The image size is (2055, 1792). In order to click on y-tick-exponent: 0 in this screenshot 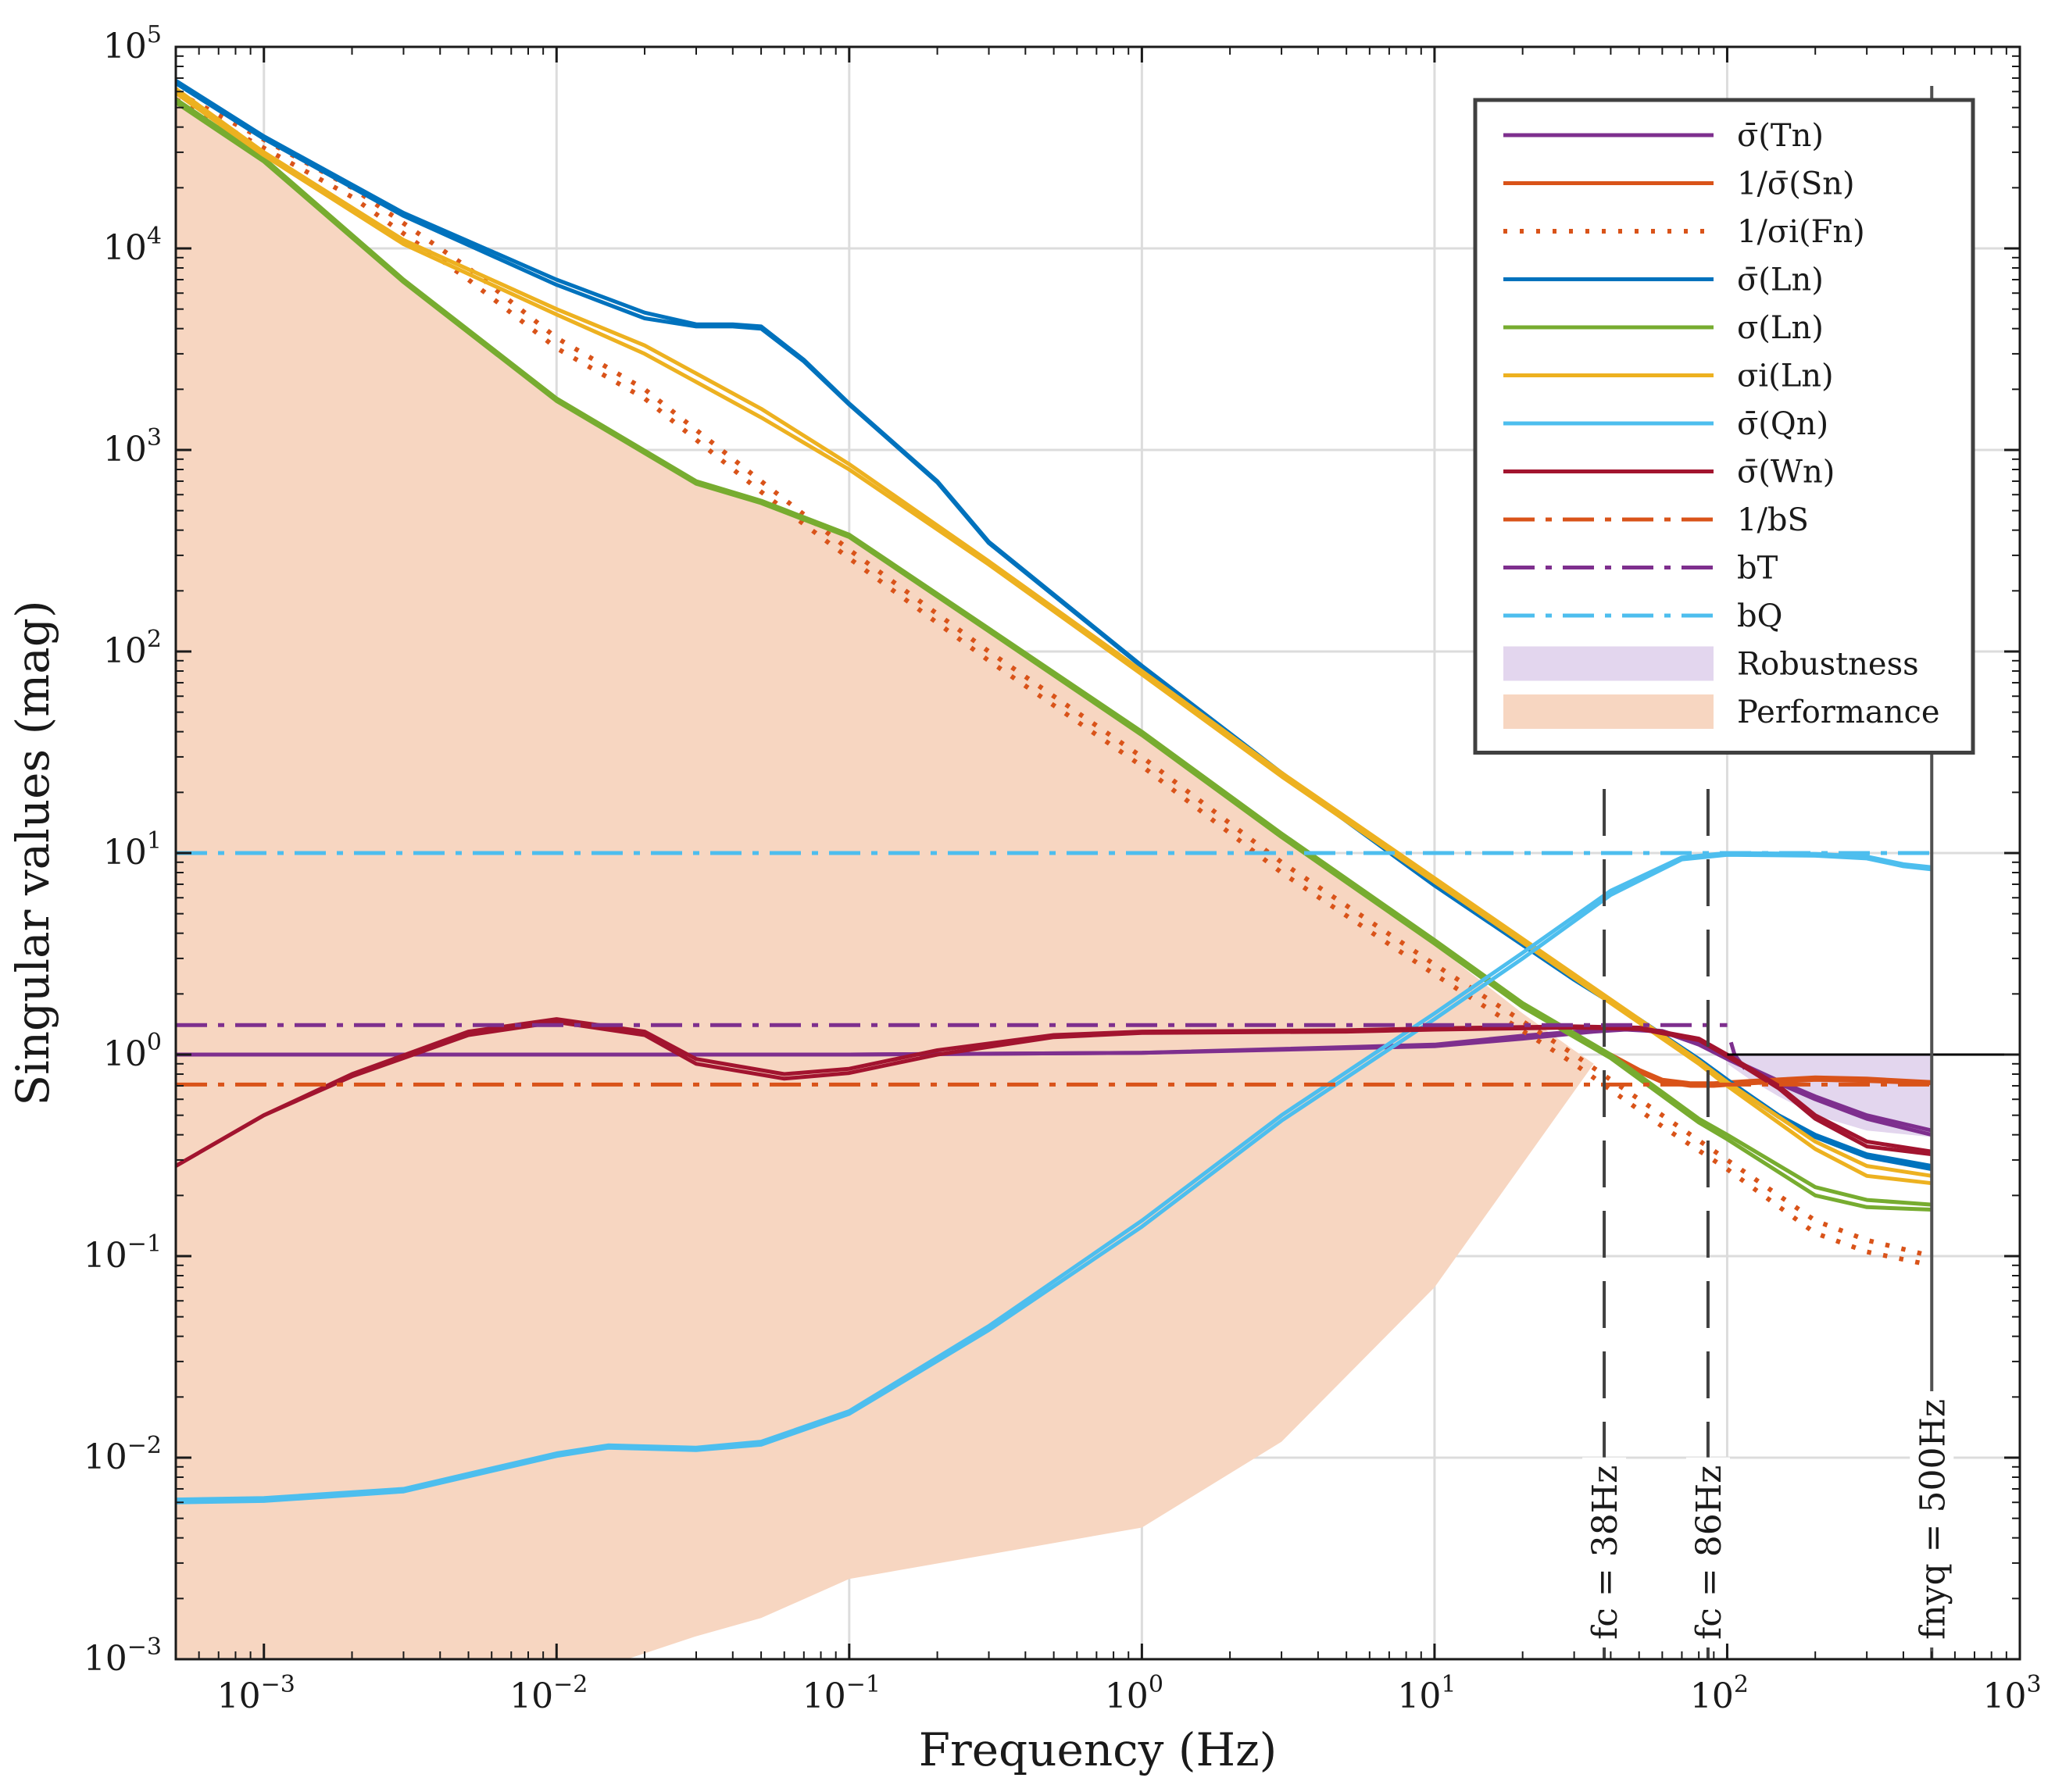, I will do `click(154, 1042)`.